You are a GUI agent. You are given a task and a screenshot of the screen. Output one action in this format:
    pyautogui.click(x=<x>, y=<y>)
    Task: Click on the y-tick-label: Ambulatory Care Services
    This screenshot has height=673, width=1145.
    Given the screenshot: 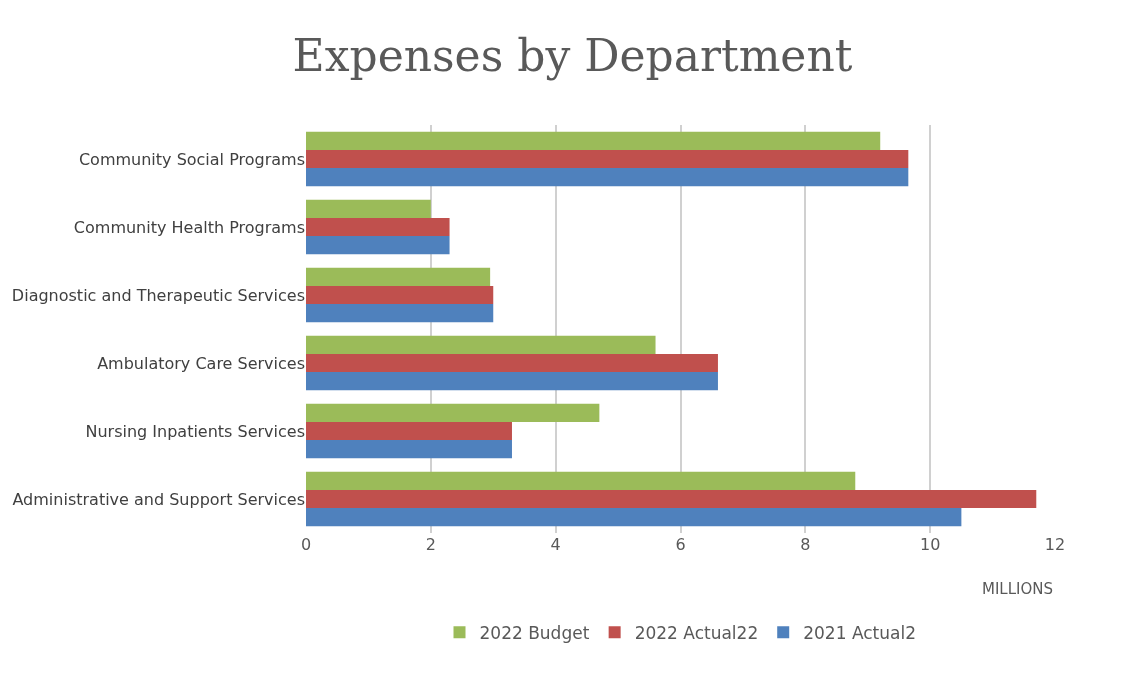 What is the action you would take?
    pyautogui.click(x=201, y=363)
    